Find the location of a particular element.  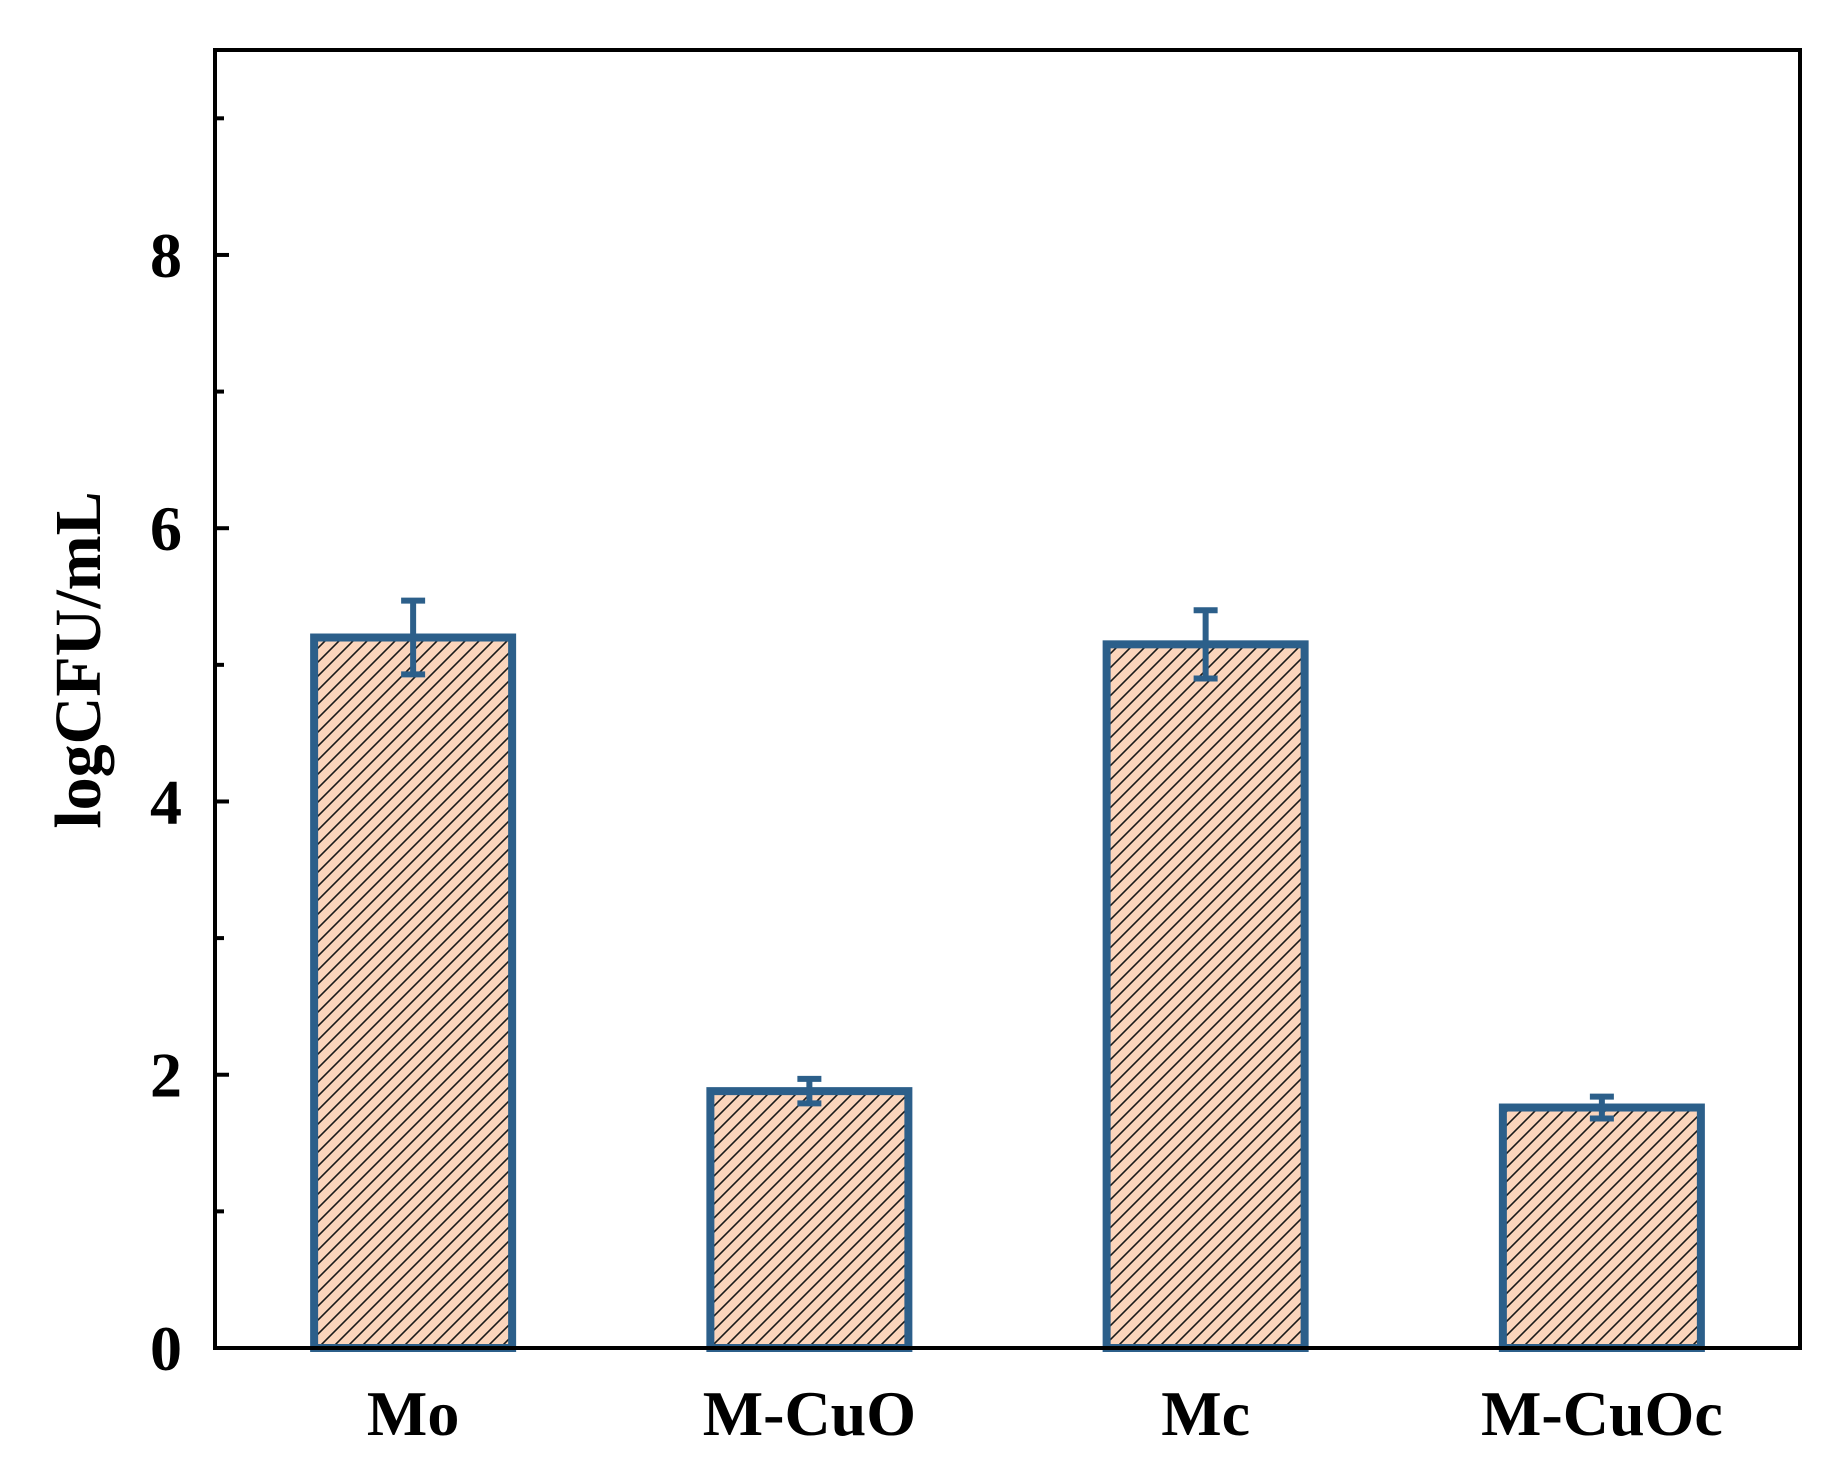

x-category-label: Mo is located at coordinates (413, 1413).